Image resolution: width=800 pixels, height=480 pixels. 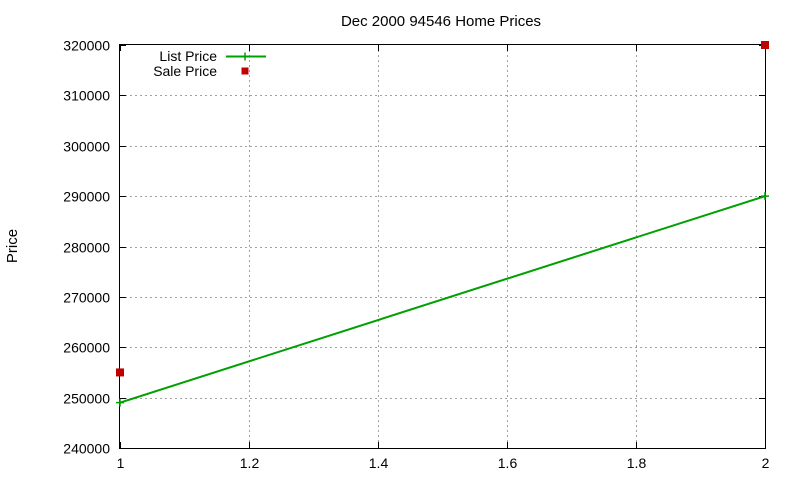 I want to click on y-tick-label: 290000, so click(x=86, y=197).